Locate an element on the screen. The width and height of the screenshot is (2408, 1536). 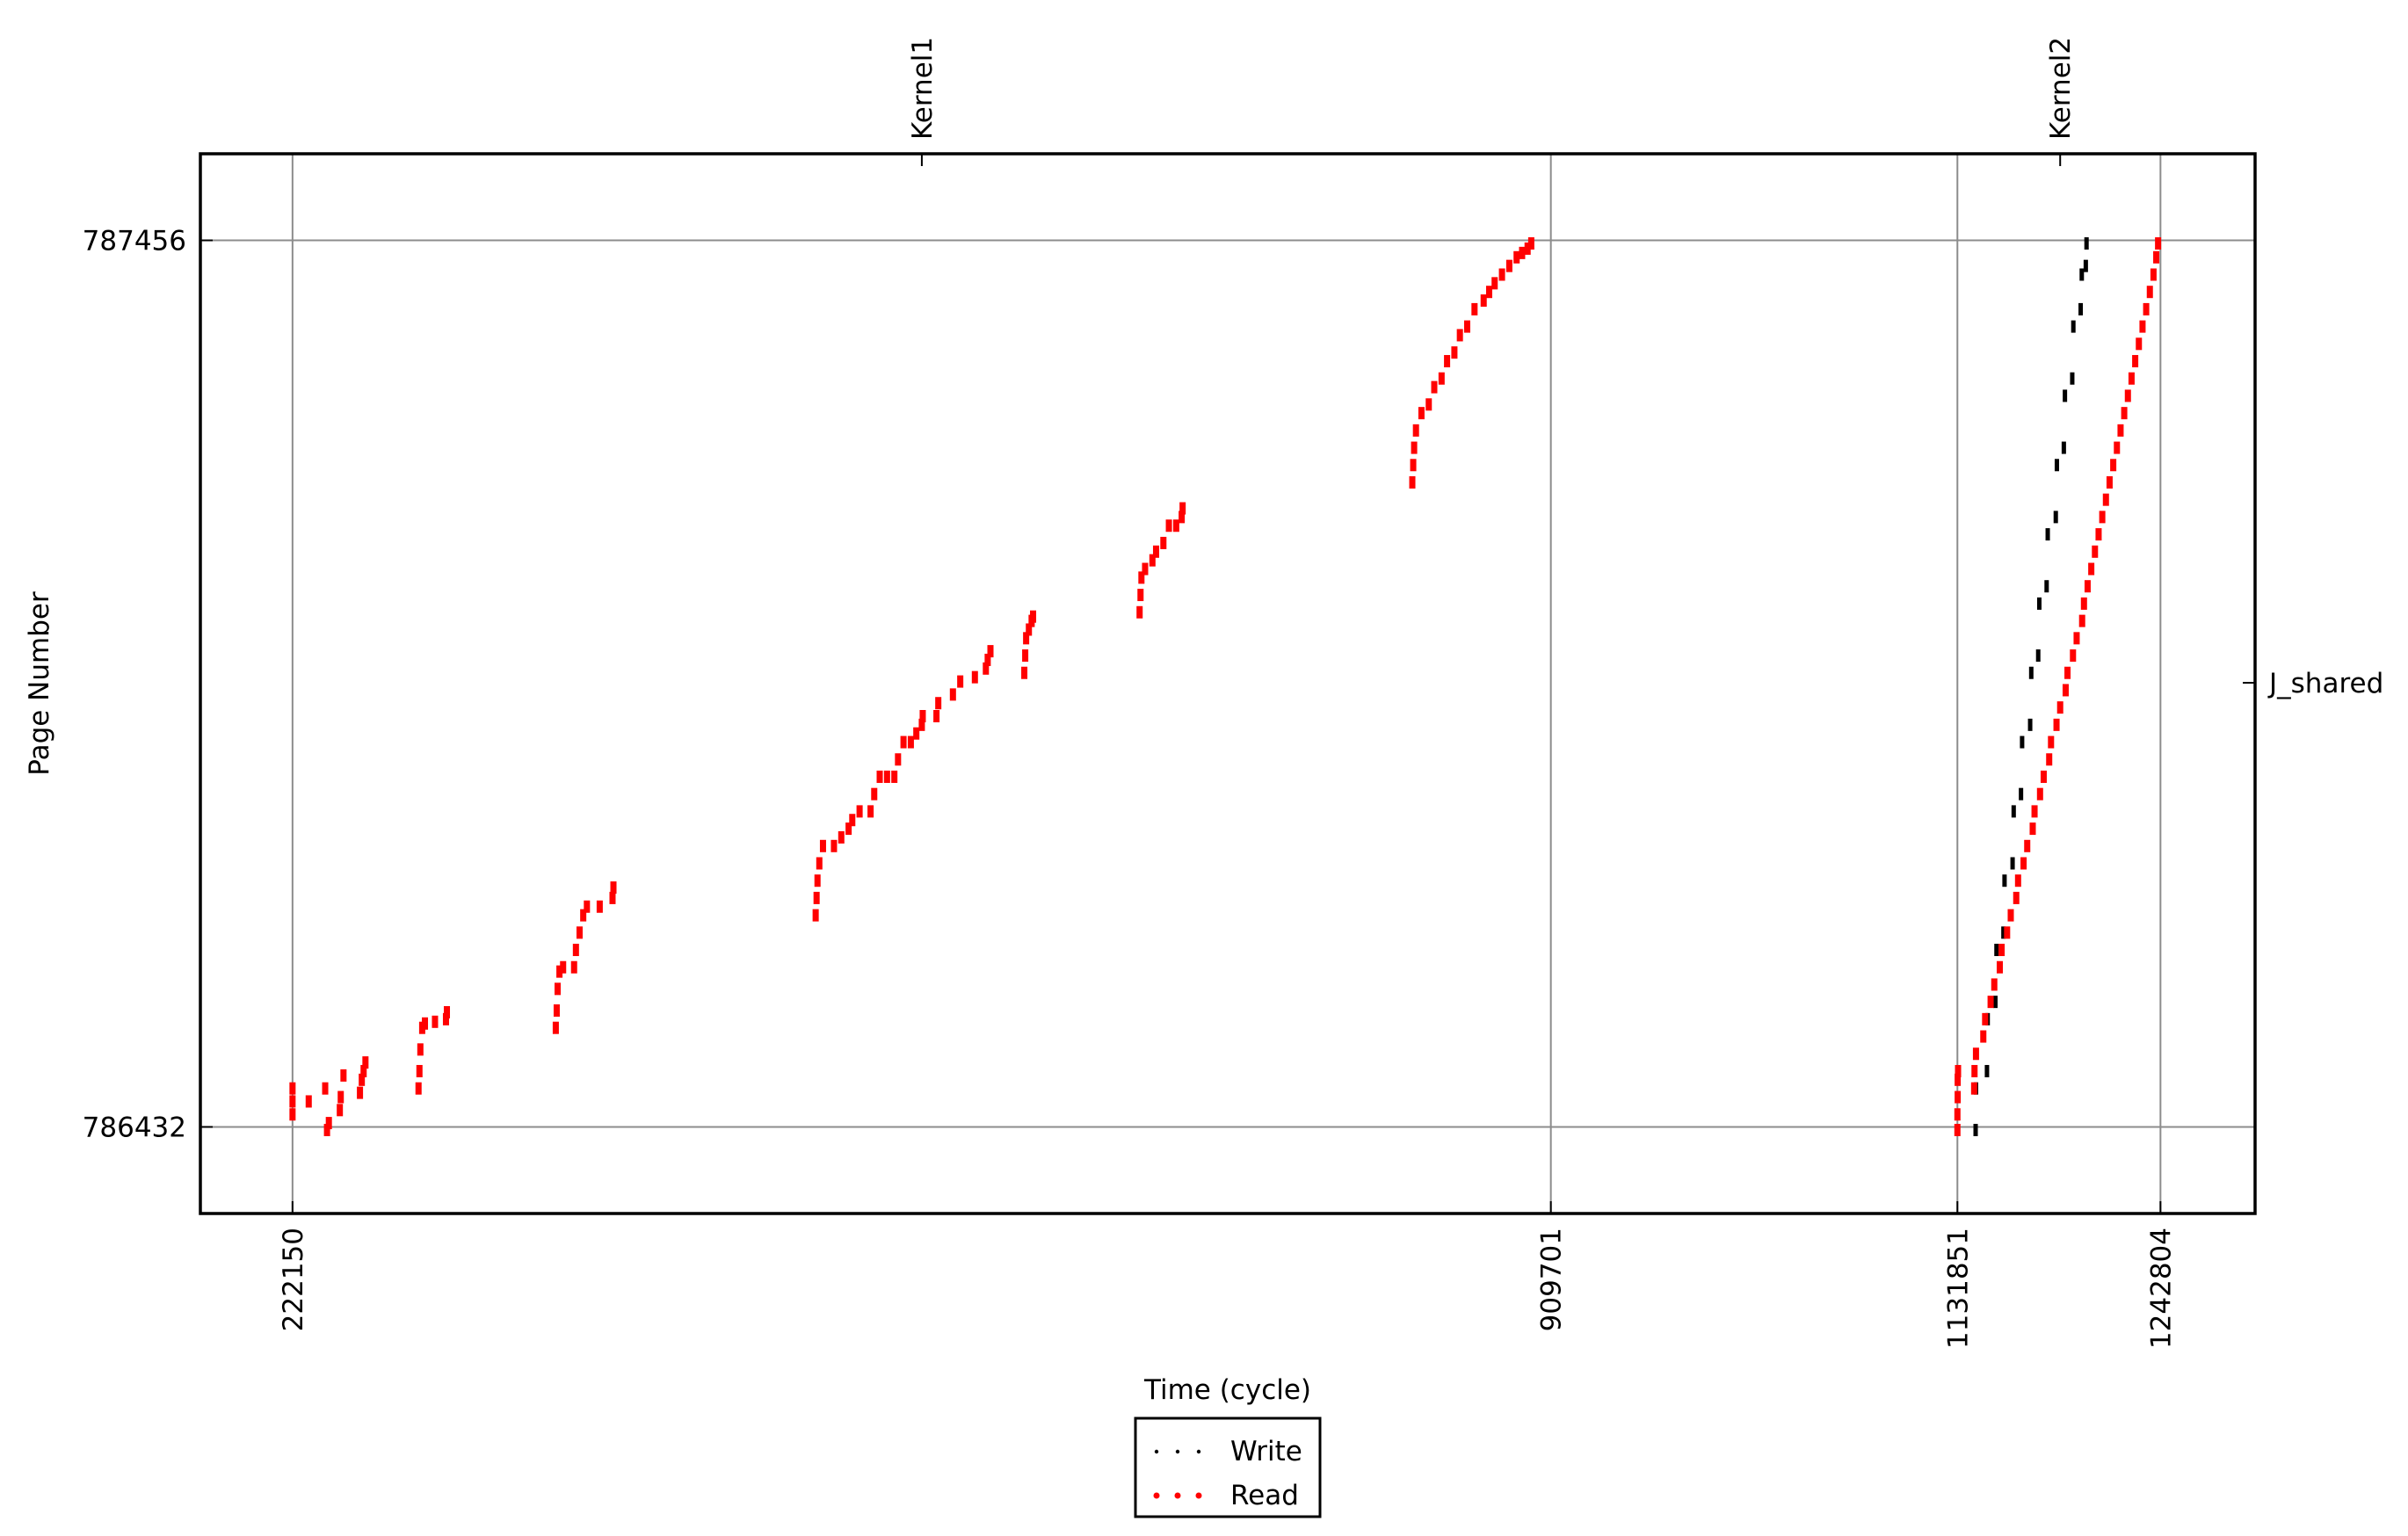
top-tick-label: Kernel1 is located at coordinates (923, 88).